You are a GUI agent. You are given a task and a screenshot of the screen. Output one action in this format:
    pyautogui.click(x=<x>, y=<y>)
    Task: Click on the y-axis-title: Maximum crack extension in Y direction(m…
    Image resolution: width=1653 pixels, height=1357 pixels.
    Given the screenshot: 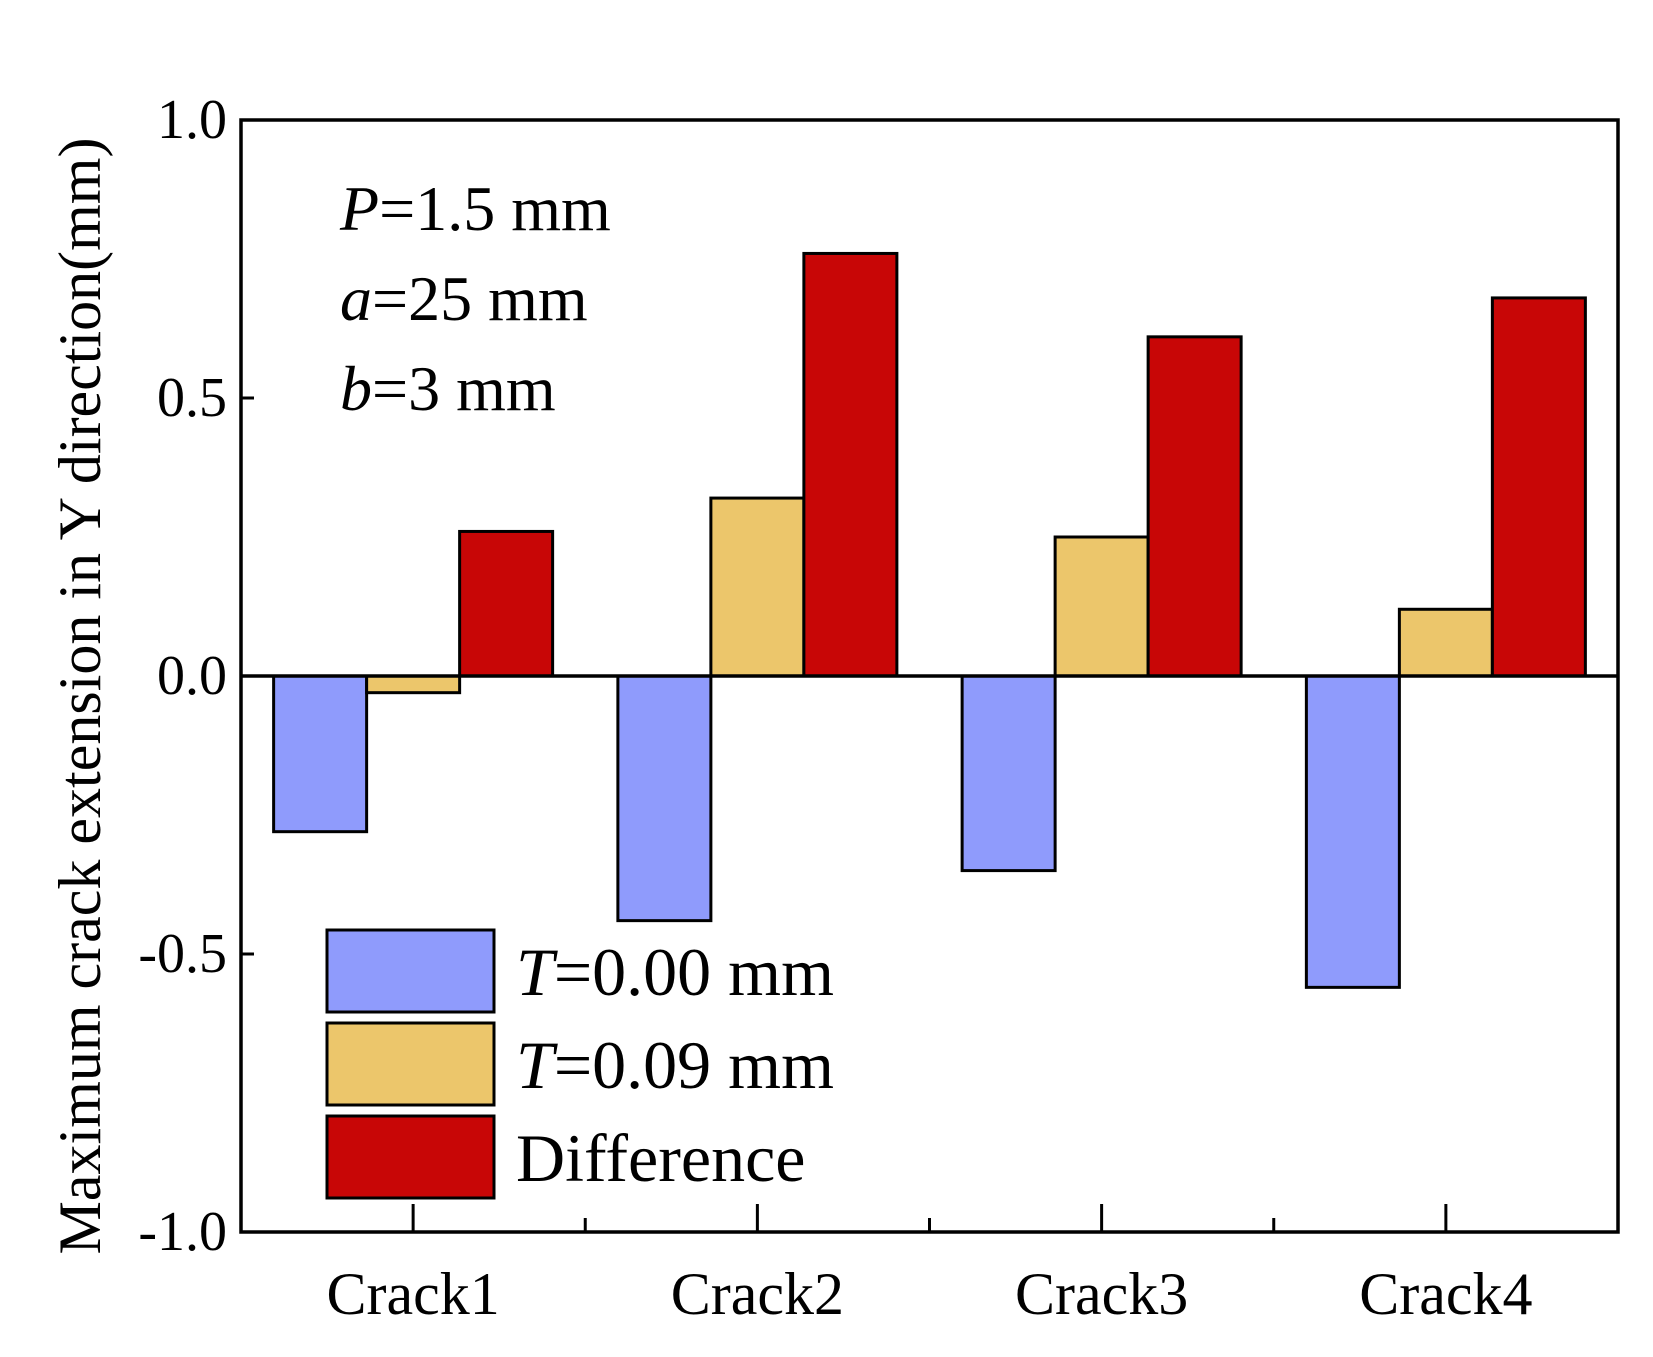 What is the action you would take?
    pyautogui.click(x=80, y=696)
    